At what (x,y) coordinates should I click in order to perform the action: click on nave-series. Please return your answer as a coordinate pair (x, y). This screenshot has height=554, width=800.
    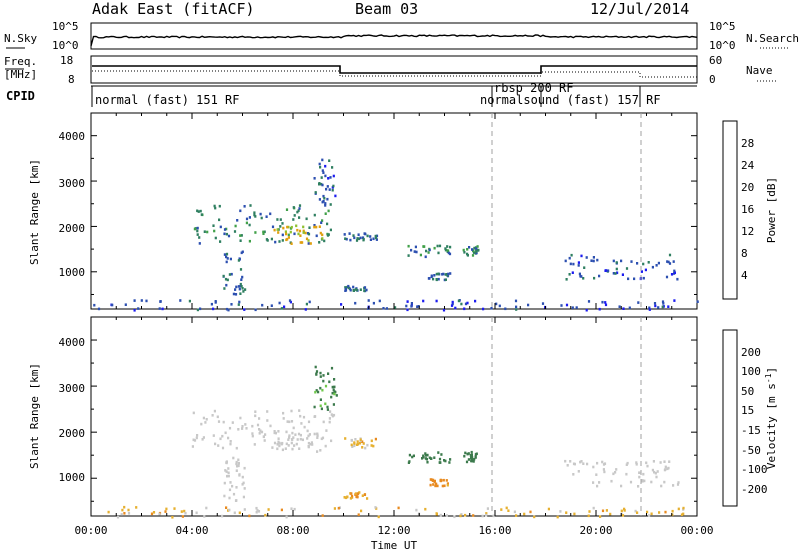
    Looking at the image, I should click on (394, 74).